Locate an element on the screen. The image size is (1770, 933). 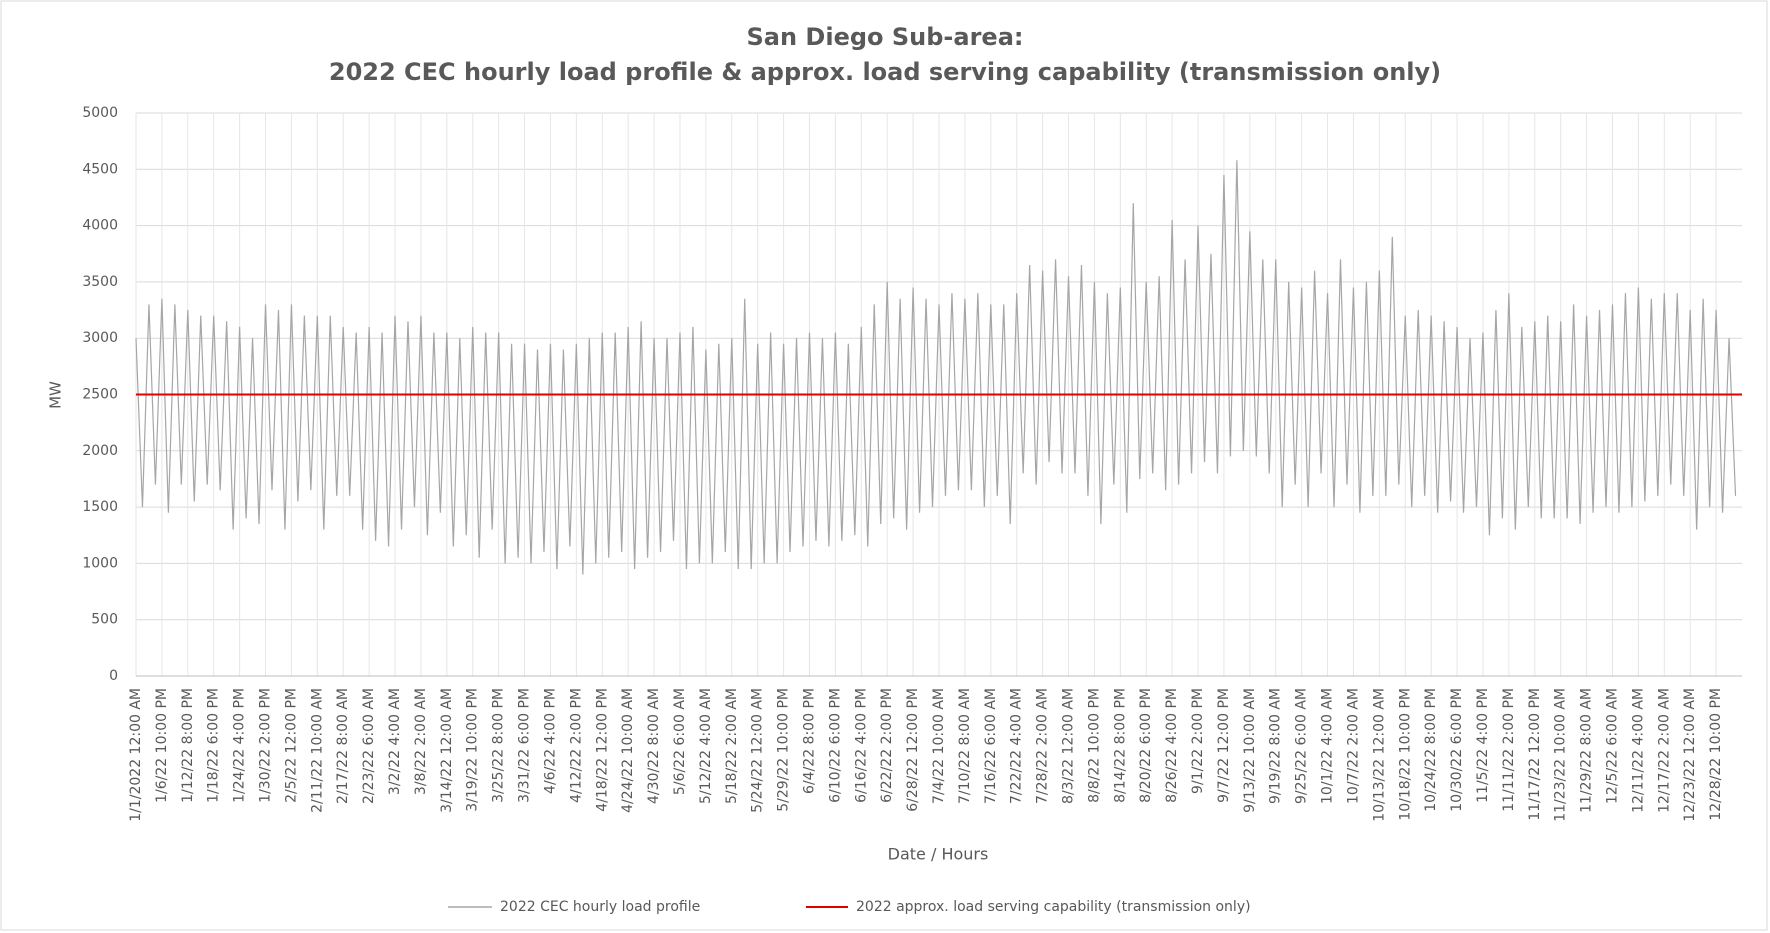
x-tick-label: 5/18/22 2:00 AM is located at coordinates (732, 746).